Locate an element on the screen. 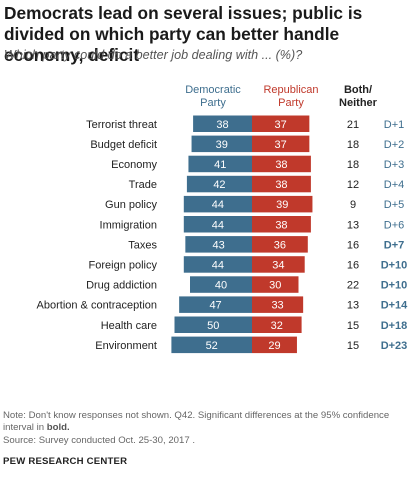 The width and height of the screenshot is (415, 483). both-neither-column-header: Both/ Neither is located at coordinates (358, 97).